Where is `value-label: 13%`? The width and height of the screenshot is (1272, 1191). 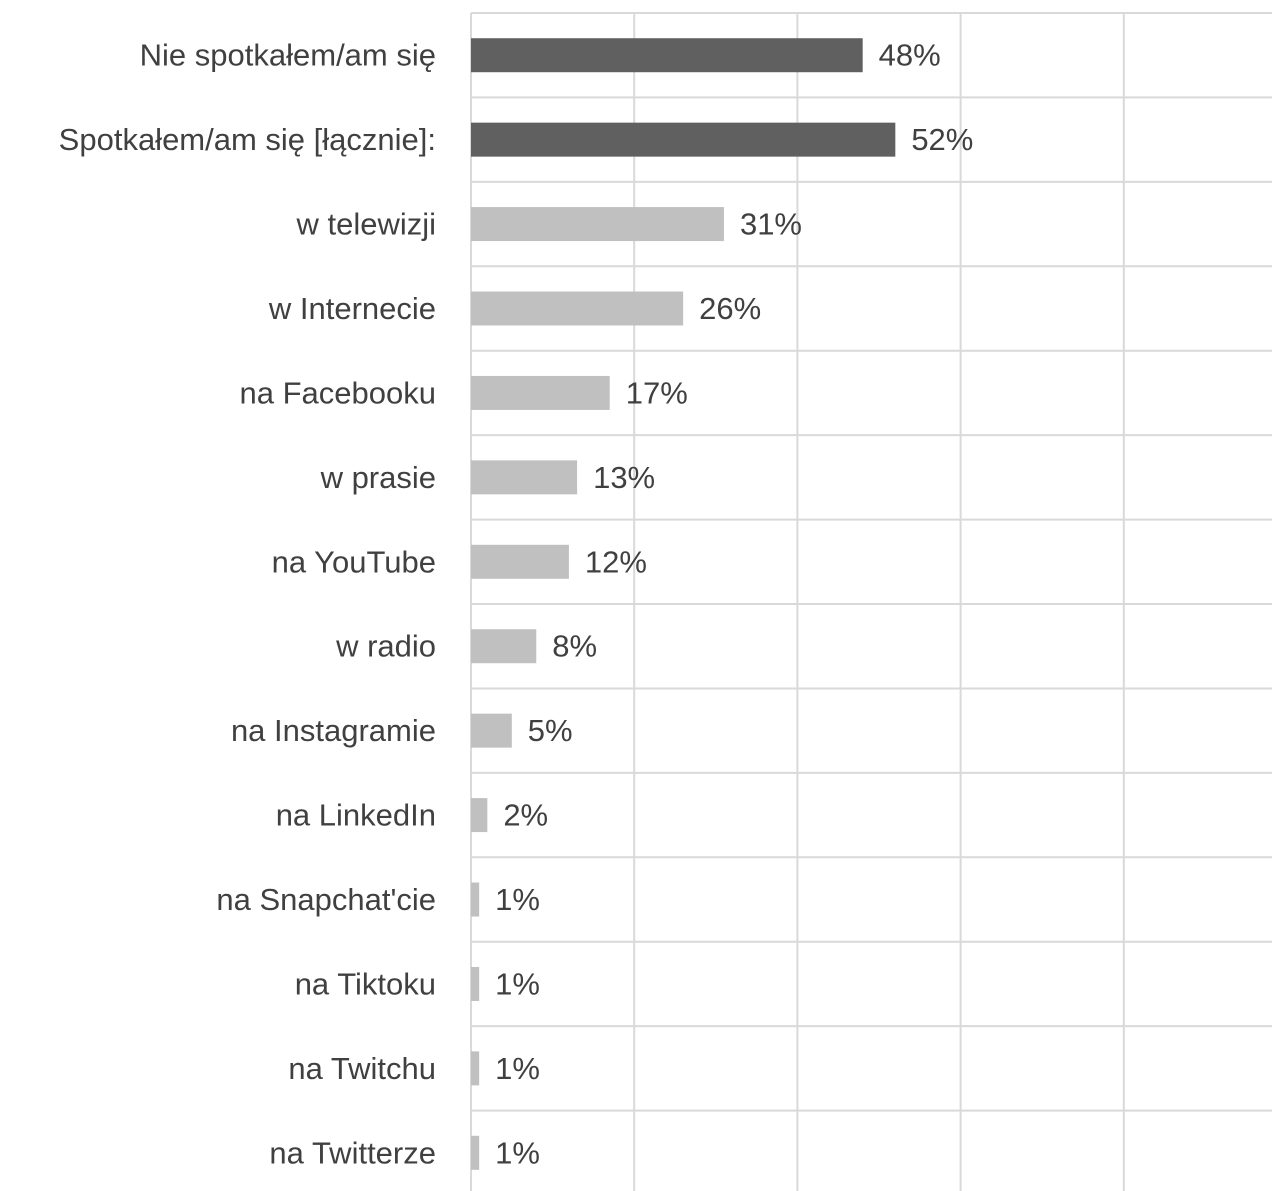 value-label: 13% is located at coordinates (624, 477).